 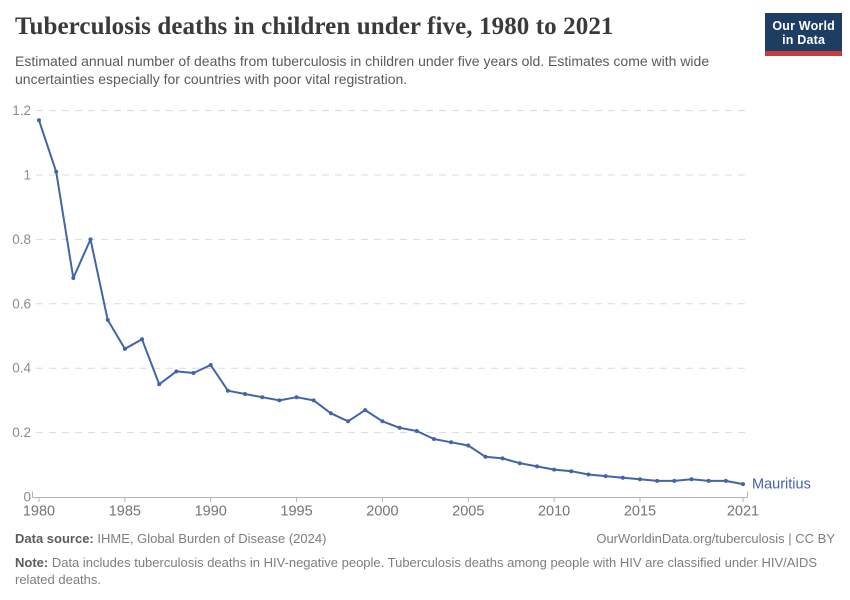 I want to click on y-axis-tick-label: 1.2, so click(x=21, y=110).